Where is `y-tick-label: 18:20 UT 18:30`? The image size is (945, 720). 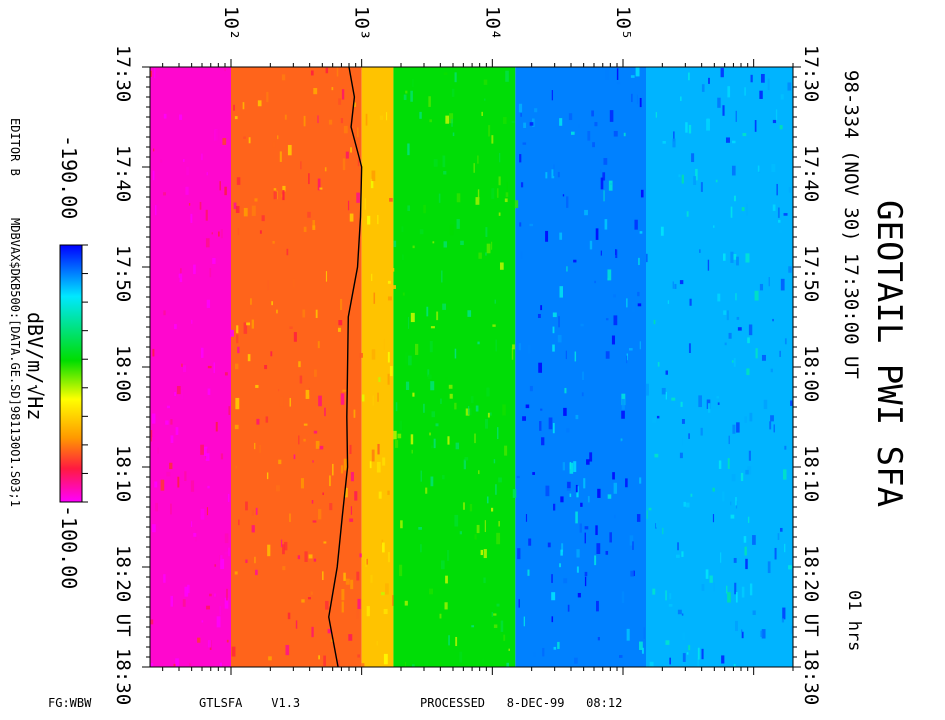
y-tick-label: 18:20 UT 18:30 is located at coordinates (123, 625).